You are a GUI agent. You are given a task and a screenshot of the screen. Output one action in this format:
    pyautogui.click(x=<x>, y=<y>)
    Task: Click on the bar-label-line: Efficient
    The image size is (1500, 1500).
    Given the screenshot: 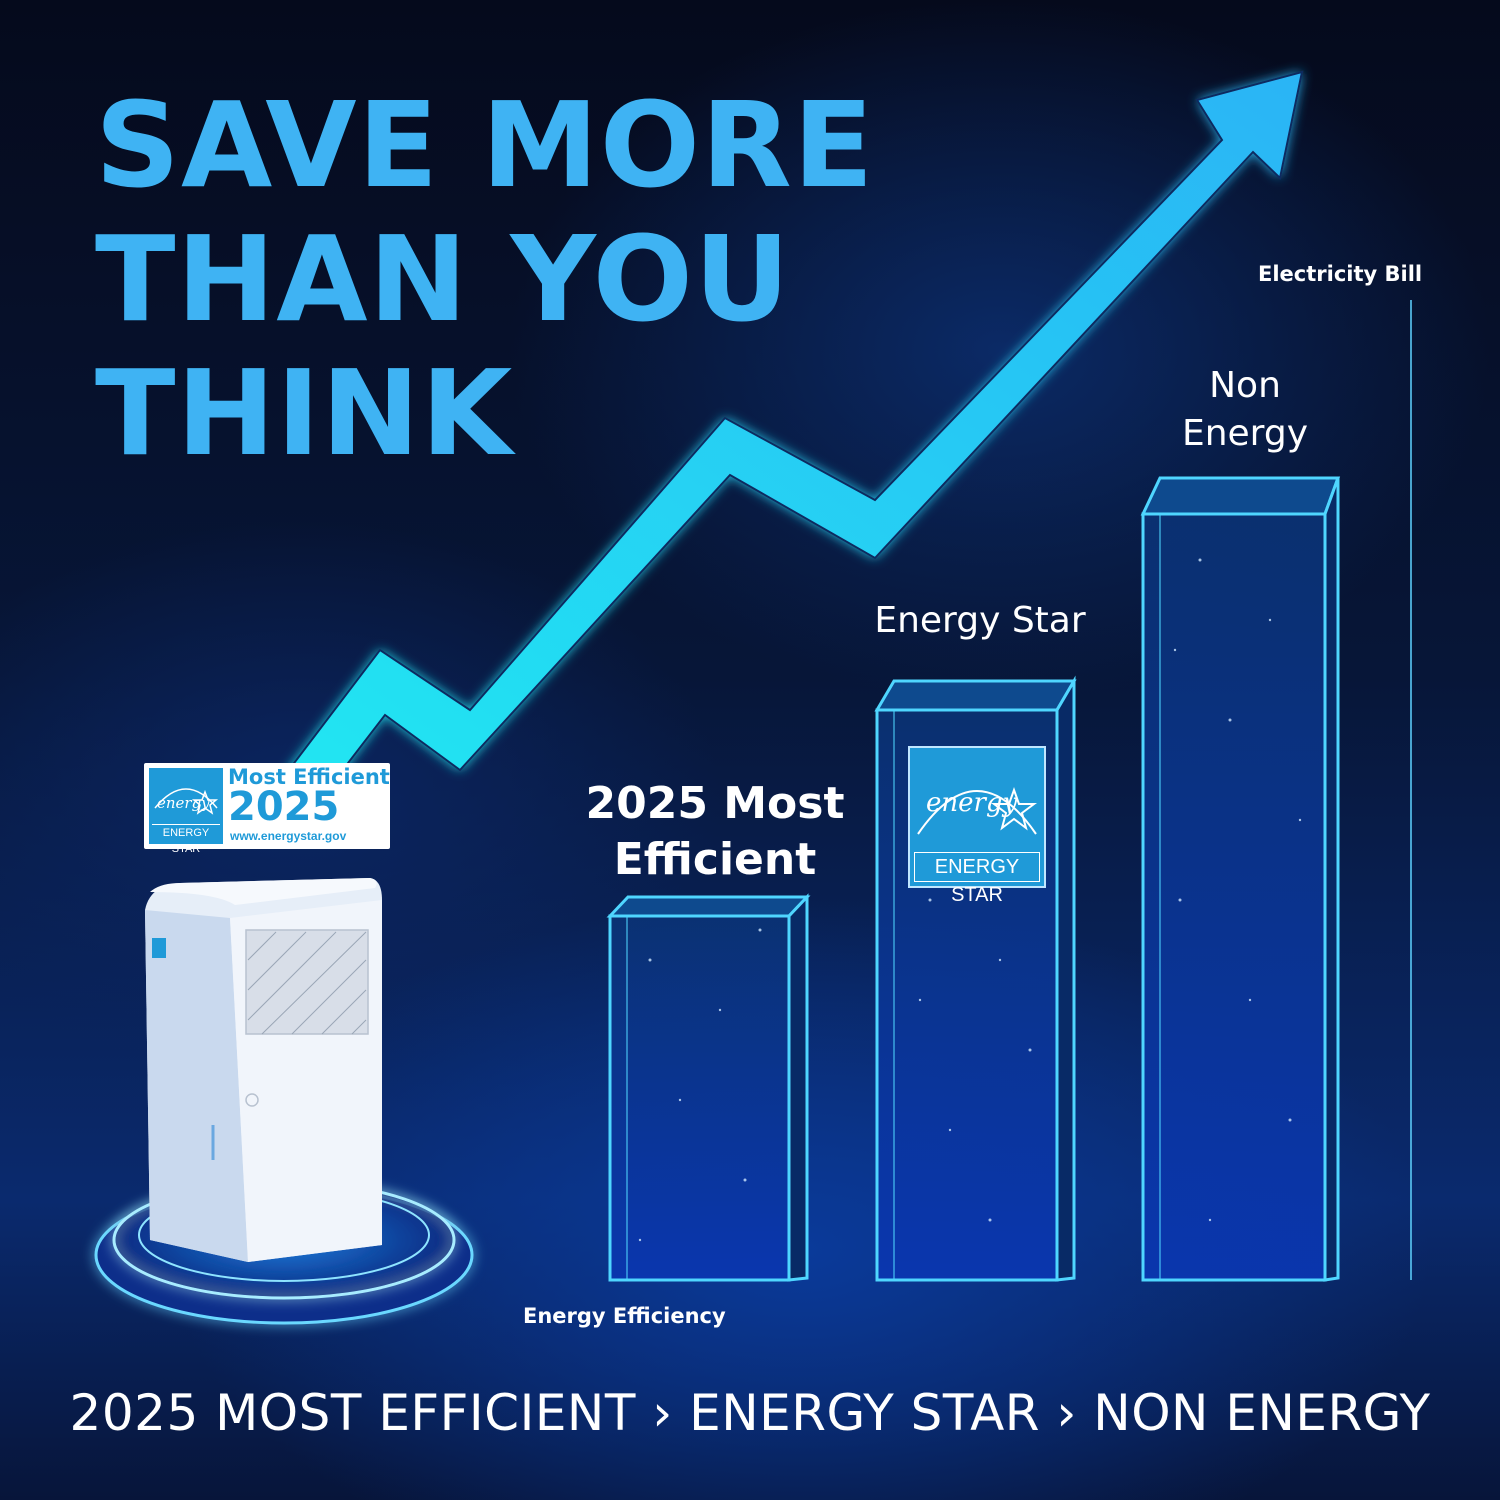 What is the action you would take?
    pyautogui.click(x=715, y=859)
    